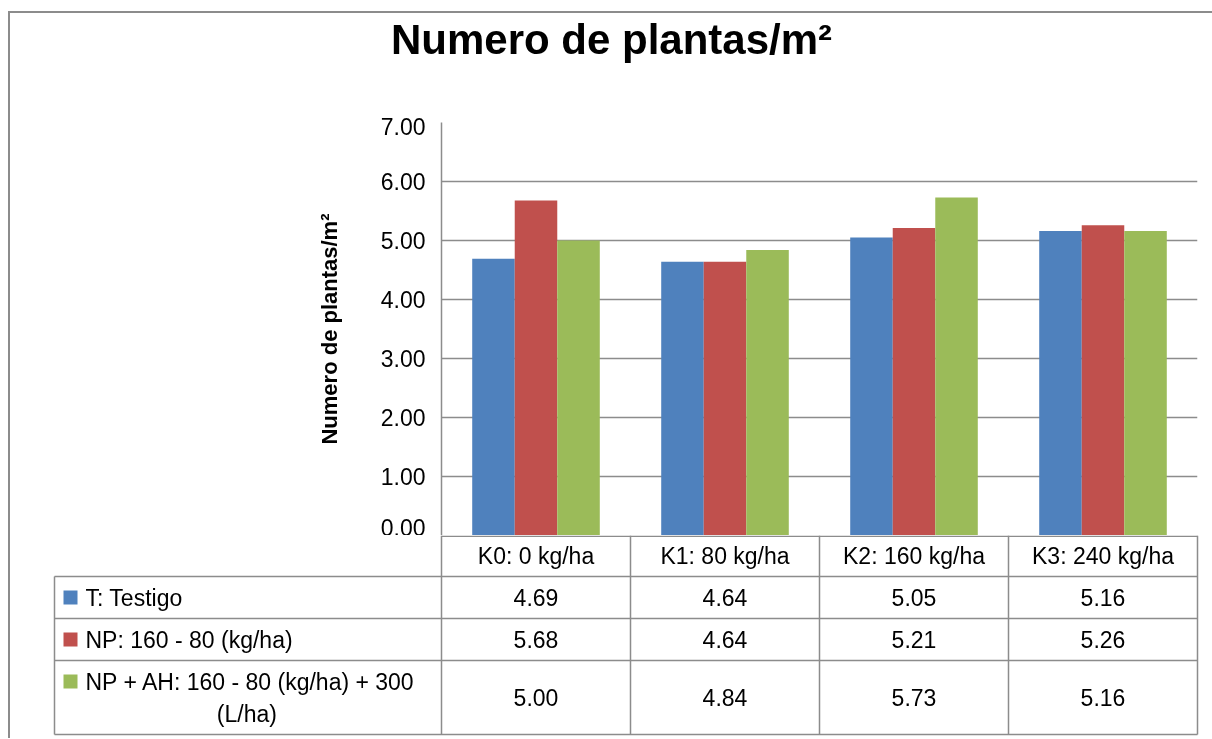  I want to click on legend-label: NP + AH: 160 - 80 (kg/ha) + 300 (L/ha), so click(249, 697).